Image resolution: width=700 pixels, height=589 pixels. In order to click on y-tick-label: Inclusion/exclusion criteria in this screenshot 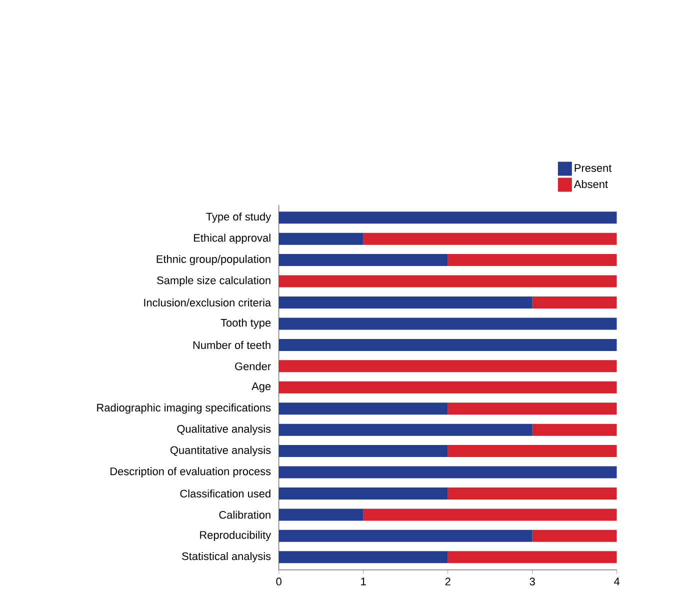, I will do `click(208, 302)`.